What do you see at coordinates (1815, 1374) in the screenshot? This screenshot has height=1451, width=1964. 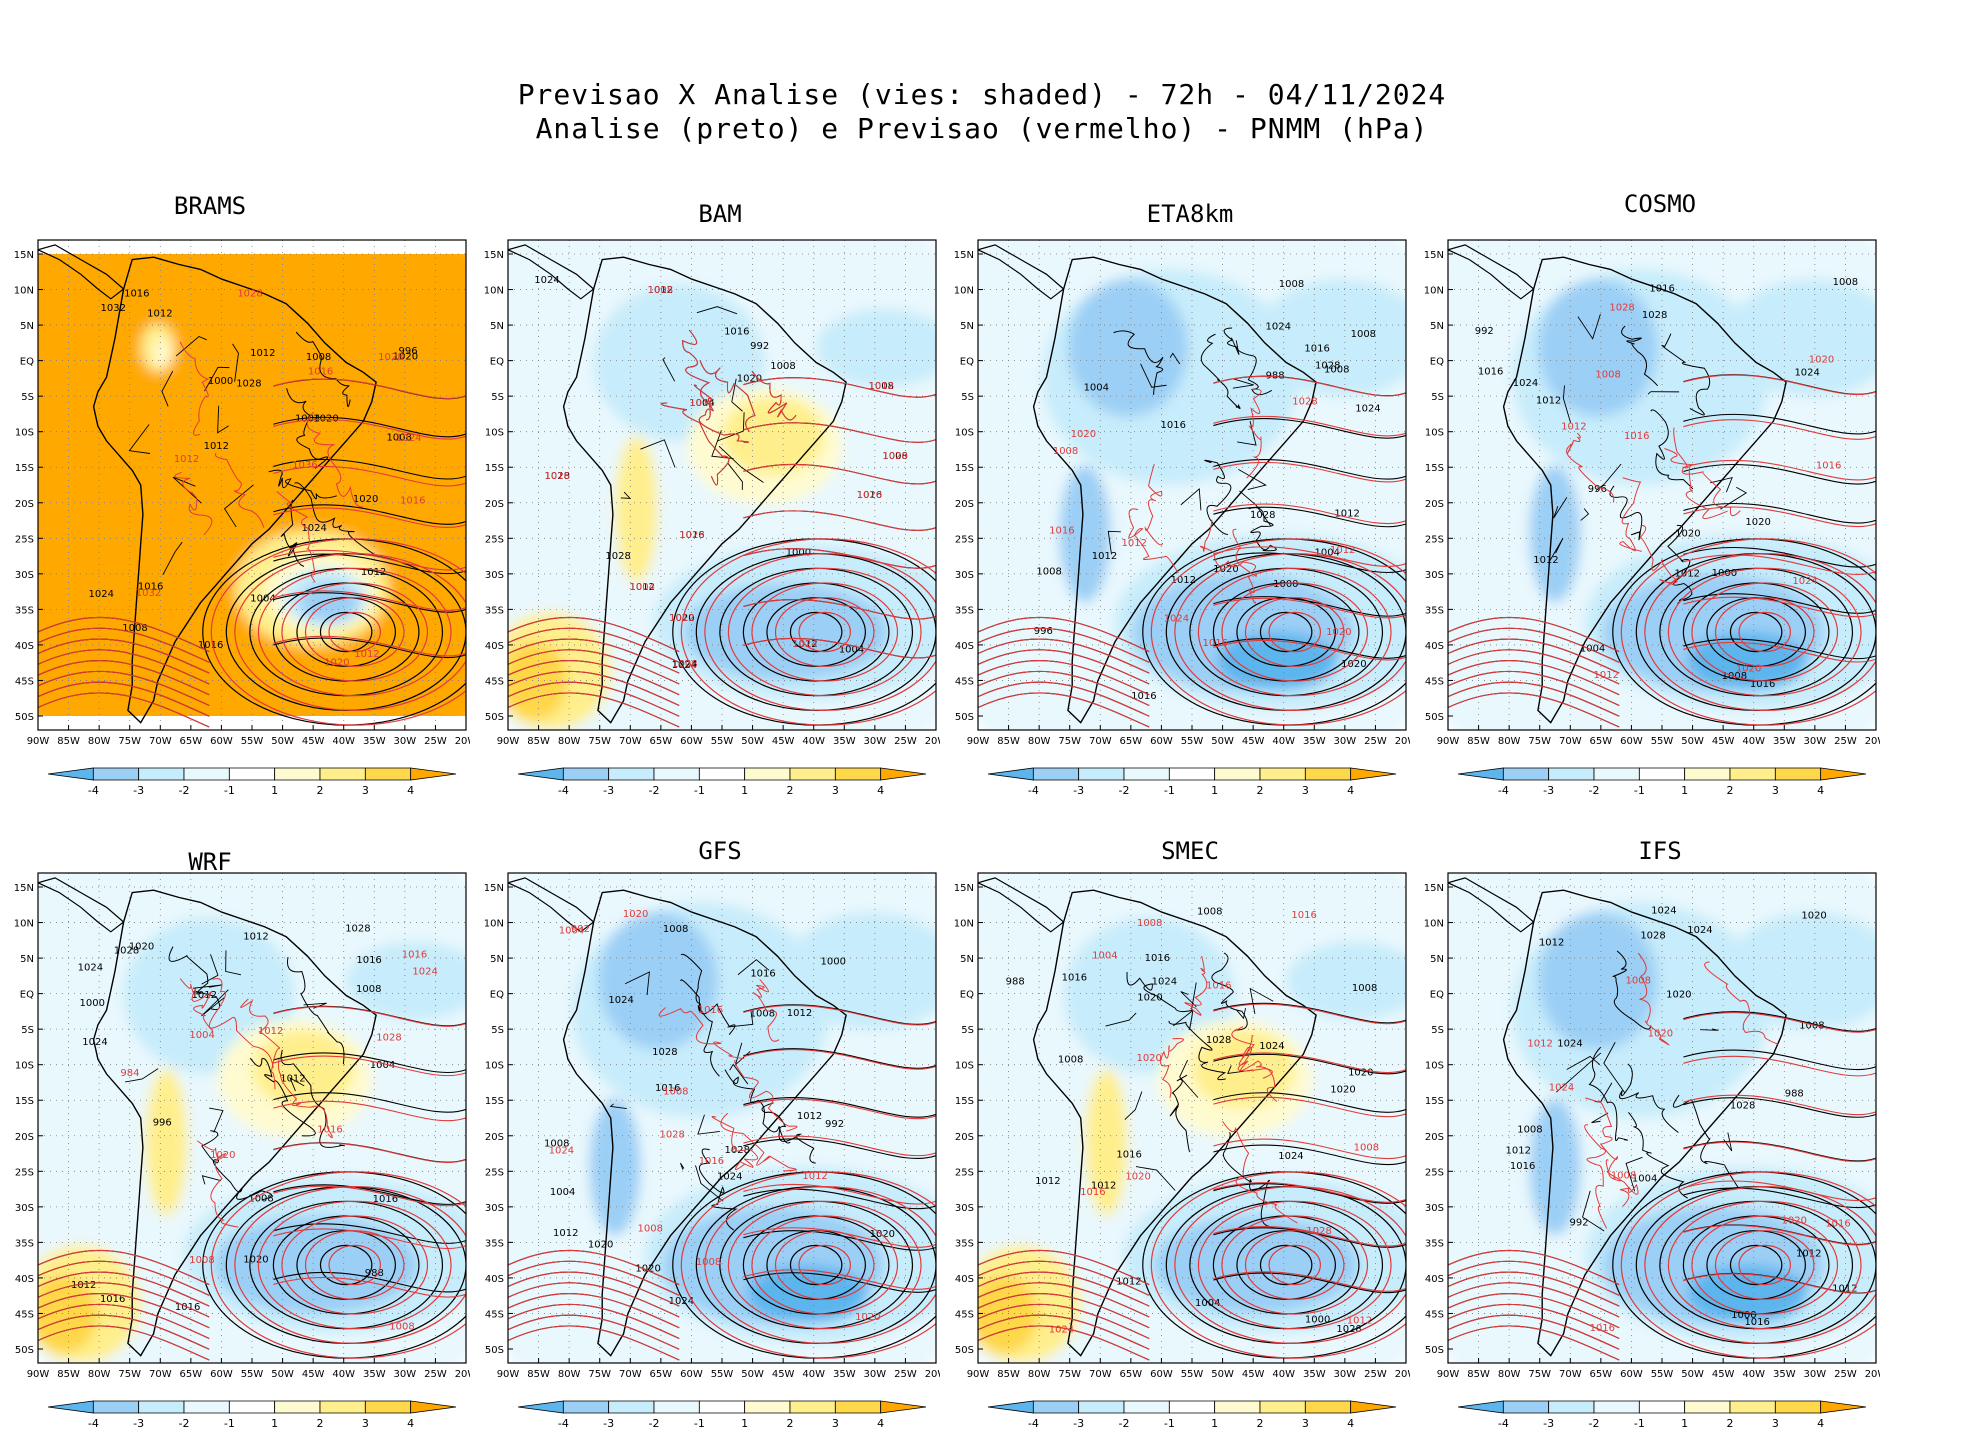 I see `lon-label: 30W` at bounding box center [1815, 1374].